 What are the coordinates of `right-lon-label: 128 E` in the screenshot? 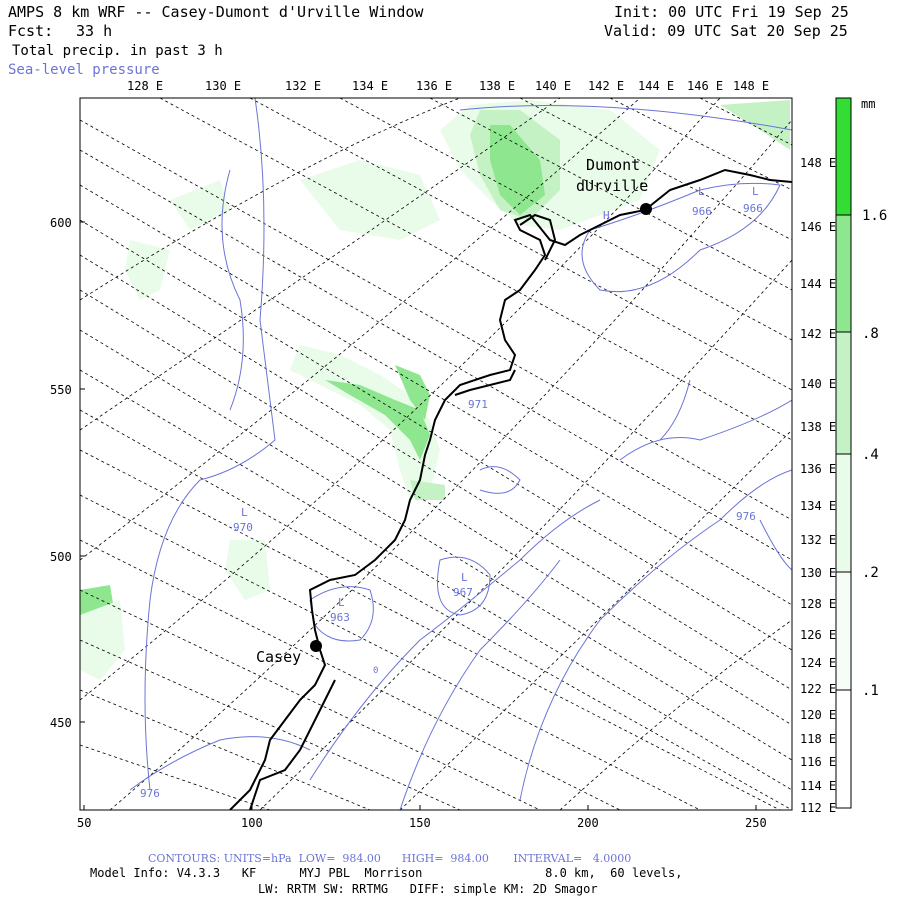 It's located at (818, 604).